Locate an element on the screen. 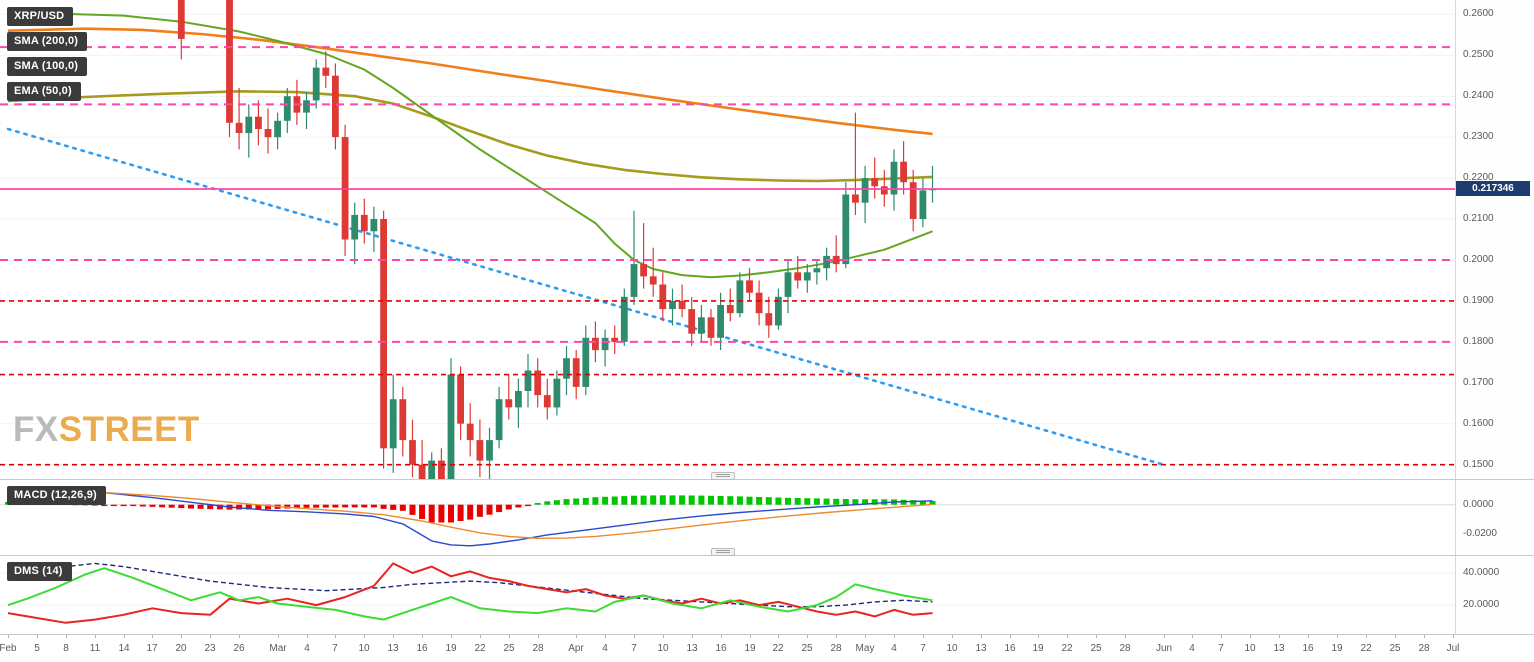 The height and width of the screenshot is (662, 1534). plus-di-line is located at coordinates (470, 594).